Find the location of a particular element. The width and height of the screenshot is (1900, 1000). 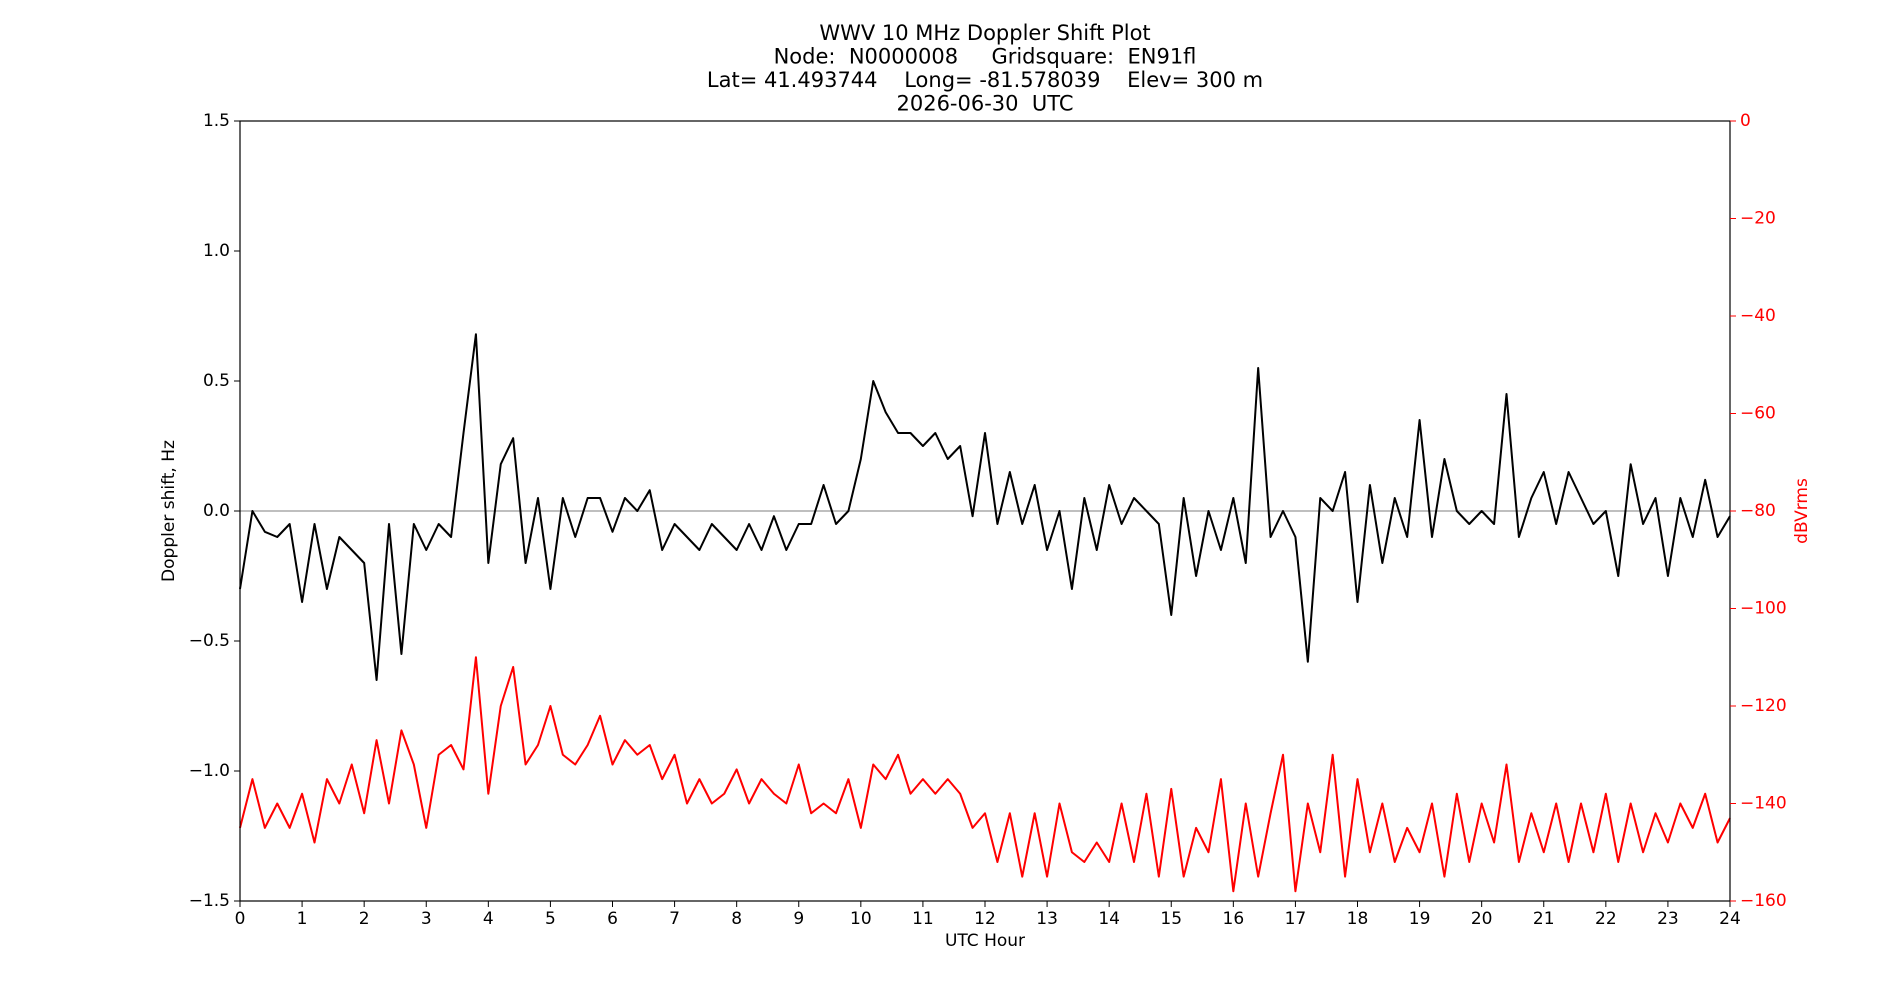

x-tick-label: 13 is located at coordinates (1047, 919).